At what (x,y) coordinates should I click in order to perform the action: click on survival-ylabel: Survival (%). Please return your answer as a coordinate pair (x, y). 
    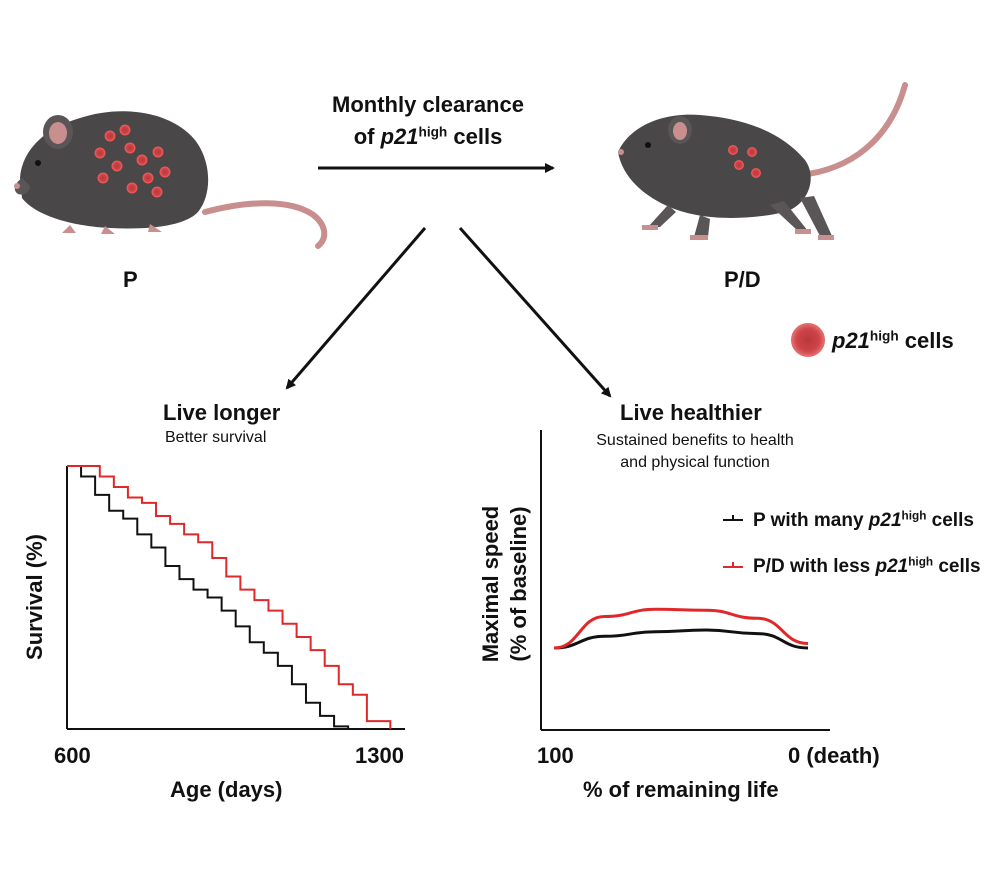
    Looking at the image, I should click on (34, 597).